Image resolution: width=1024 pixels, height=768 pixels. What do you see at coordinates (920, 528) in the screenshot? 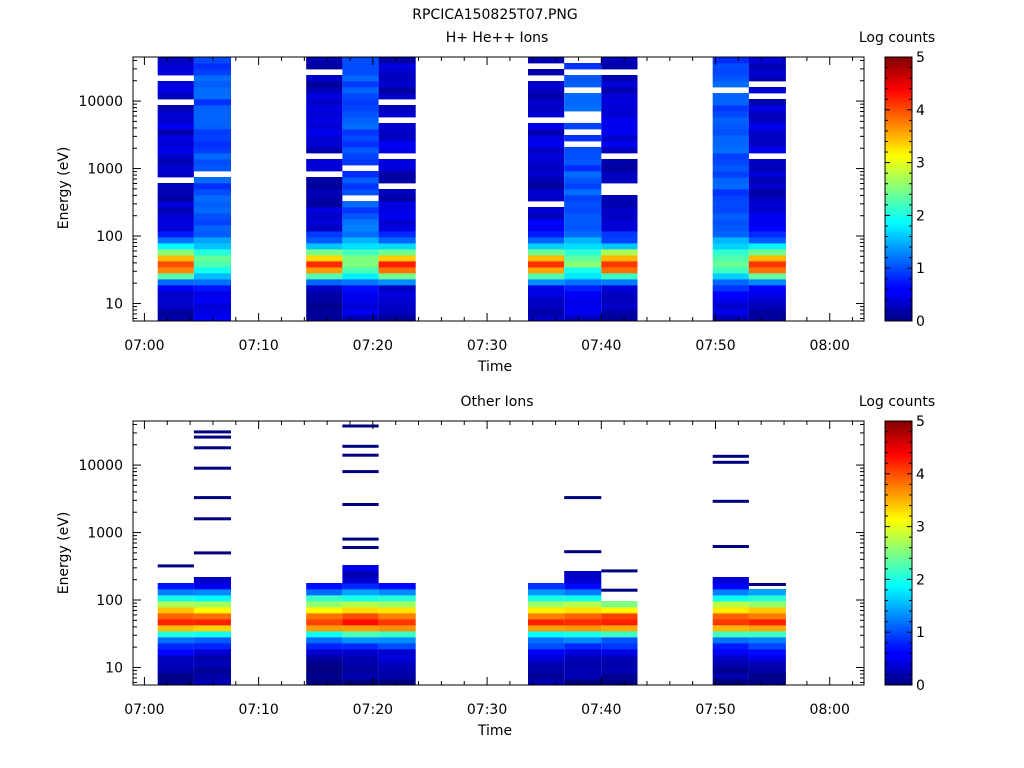
I see `colorbar-tick-label: 3` at bounding box center [920, 528].